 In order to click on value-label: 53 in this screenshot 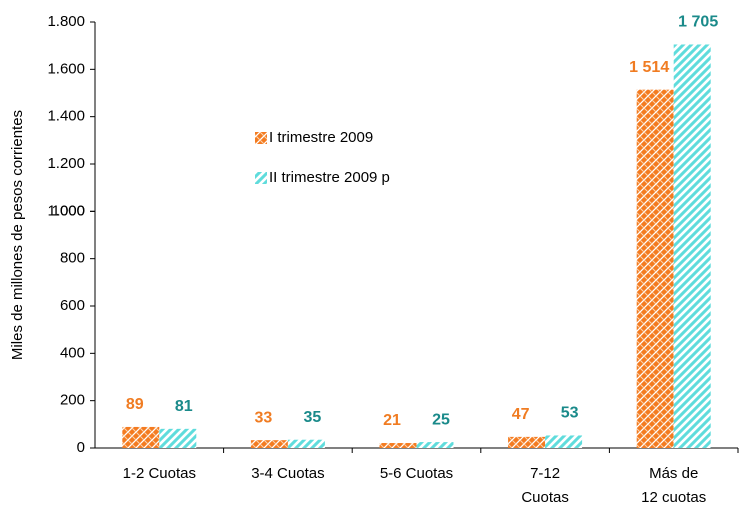, I will do `click(570, 413)`.